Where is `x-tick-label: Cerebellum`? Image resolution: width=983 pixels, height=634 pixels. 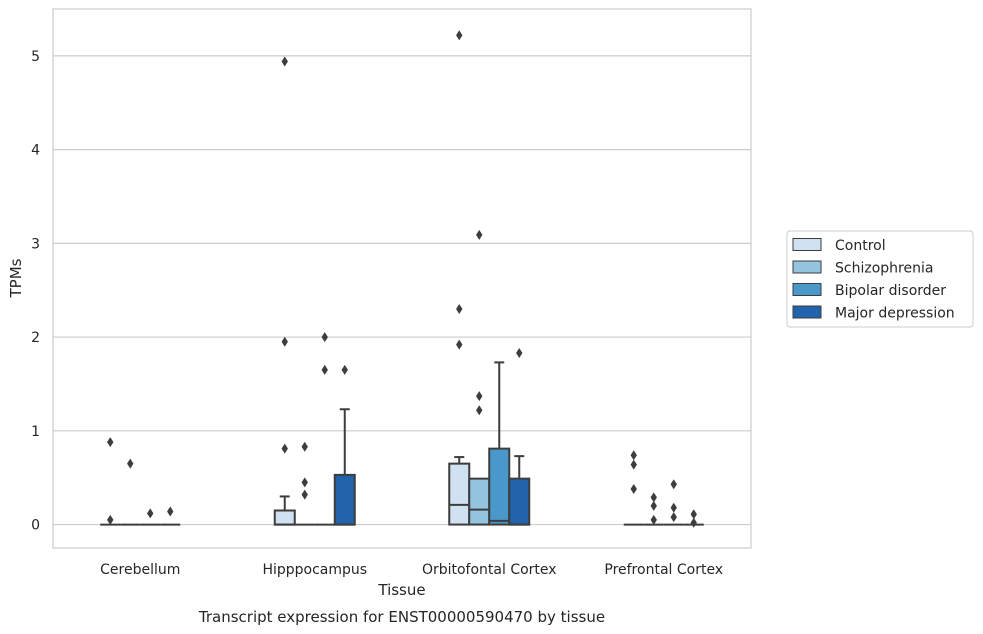
x-tick-label: Cerebellum is located at coordinates (140, 570).